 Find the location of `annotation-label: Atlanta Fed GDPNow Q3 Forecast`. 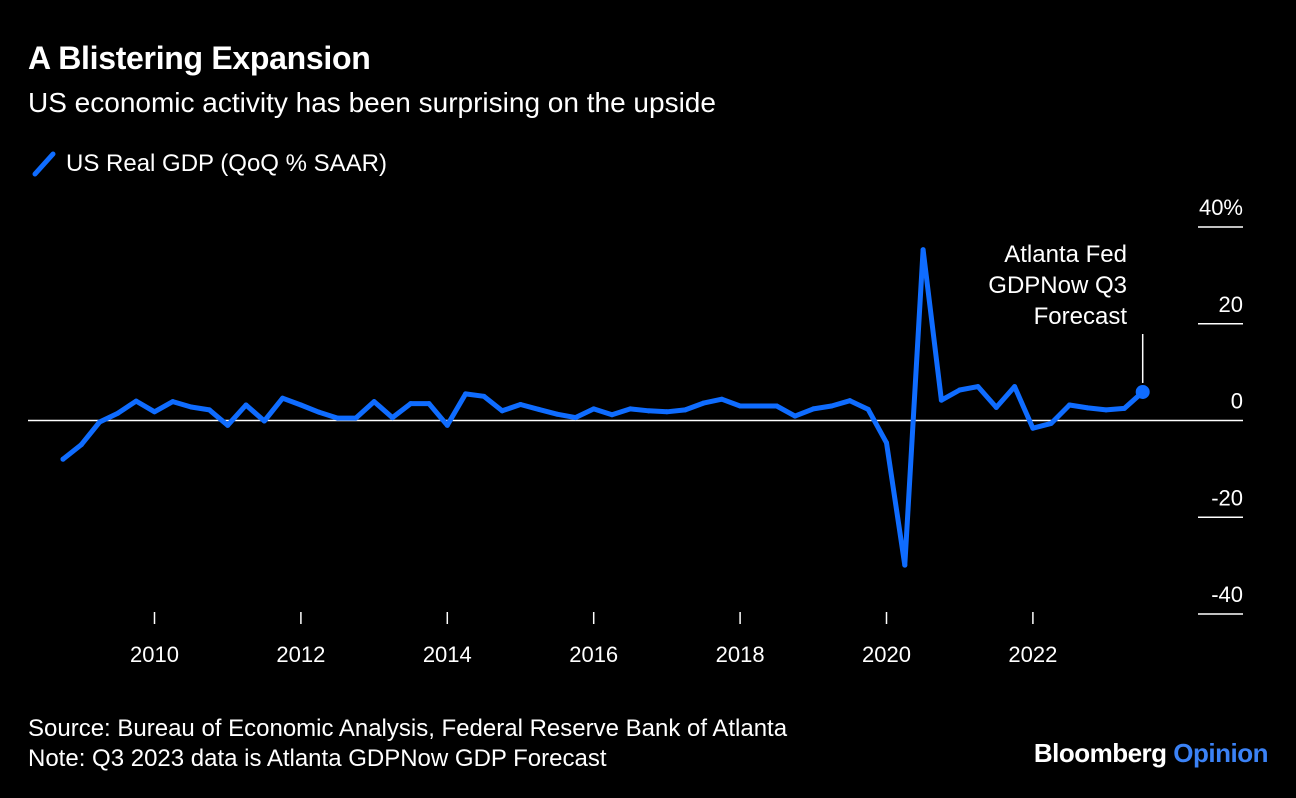

annotation-label: Atlanta Fed GDPNow Q3 Forecast is located at coordinates (1057, 285).